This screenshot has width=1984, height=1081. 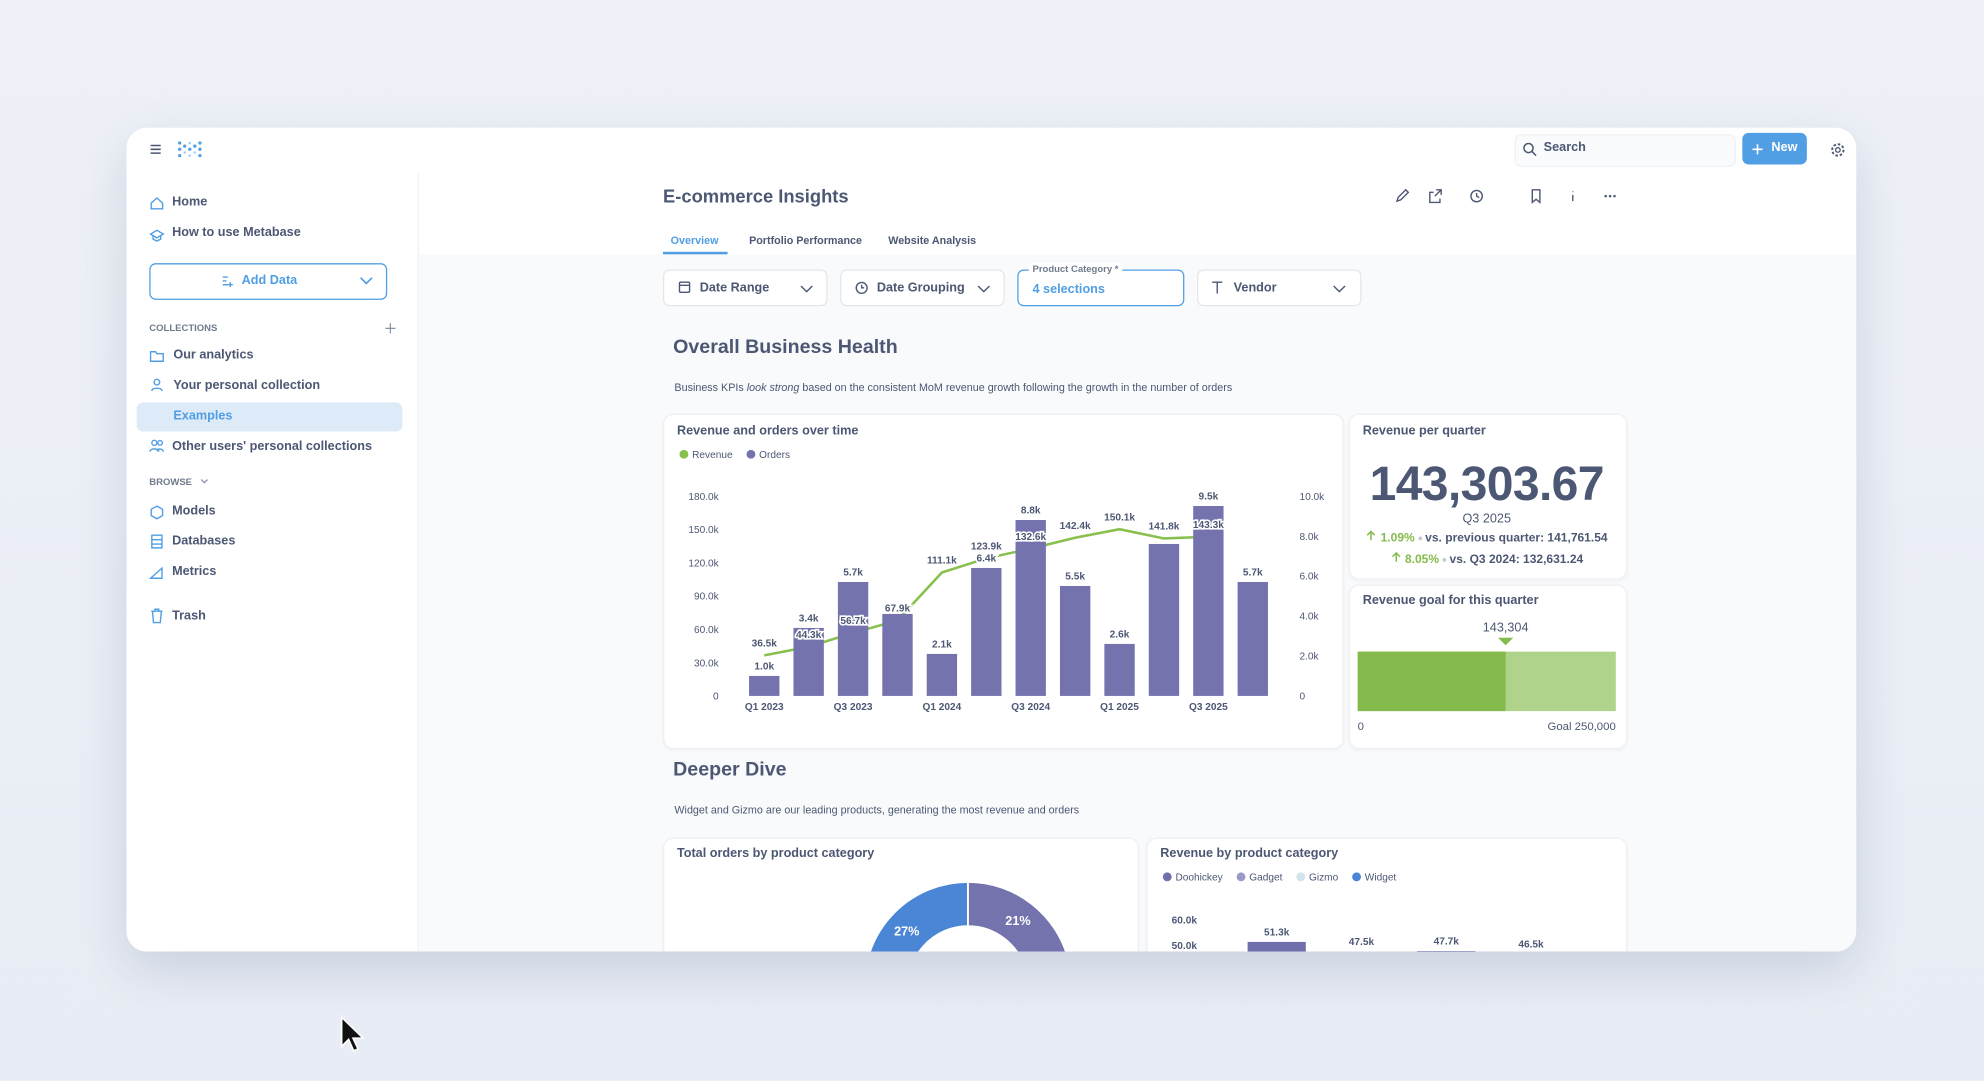 What do you see at coordinates (932, 240) in the screenshot?
I see `tab: Website Analysis` at bounding box center [932, 240].